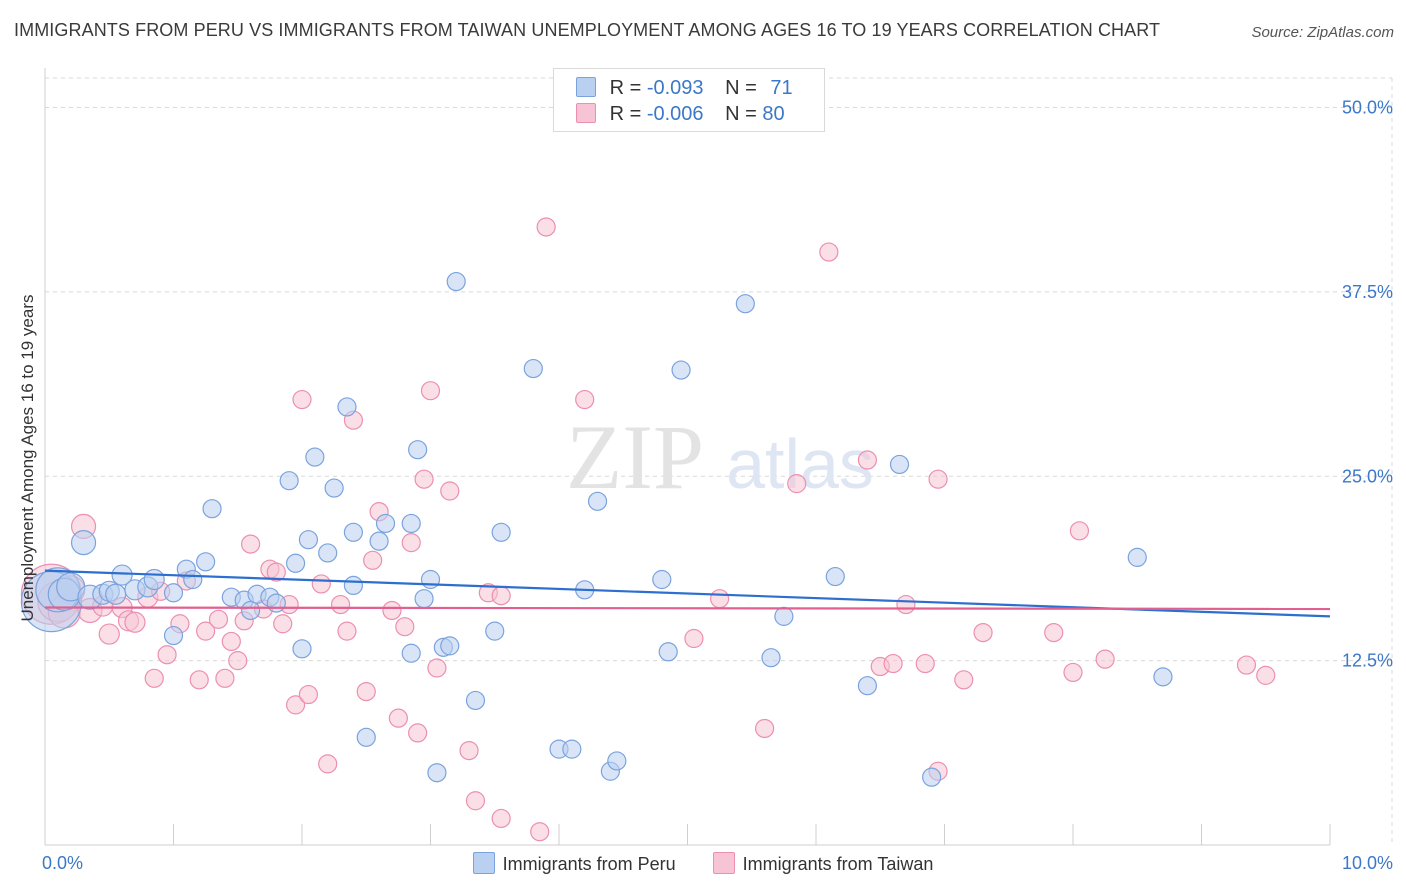  I want to click on legend-row-taiwan: R = -0.006 N = 80, so click(680, 114).